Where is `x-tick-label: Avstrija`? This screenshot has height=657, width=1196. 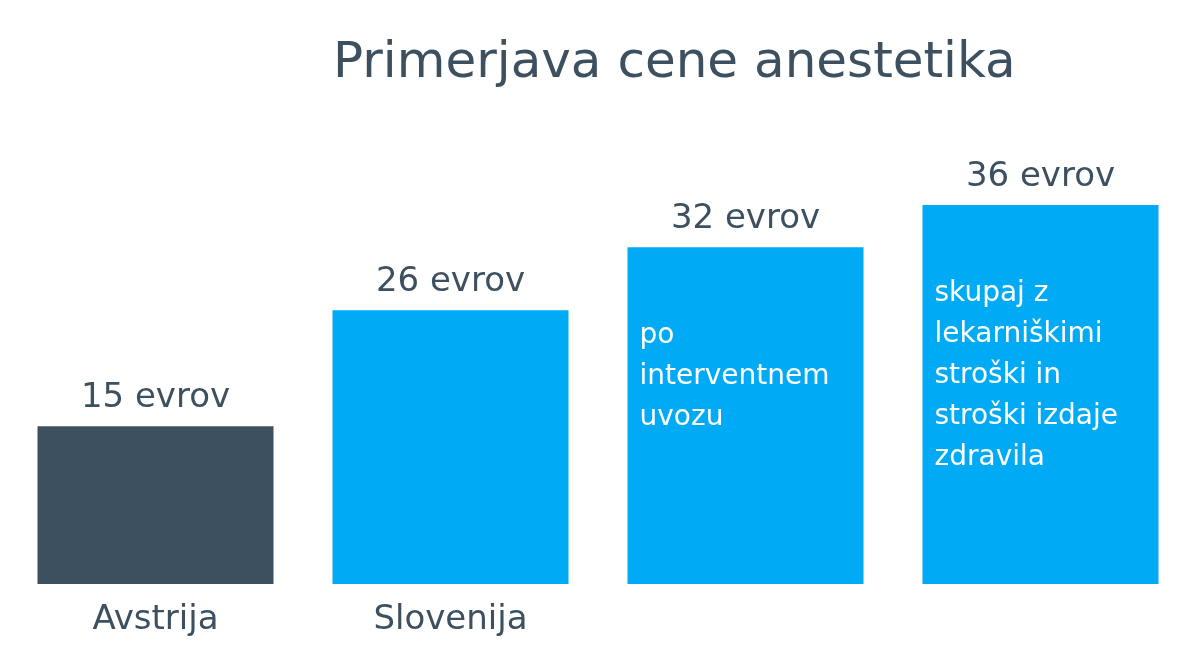 x-tick-label: Avstrija is located at coordinates (155, 617).